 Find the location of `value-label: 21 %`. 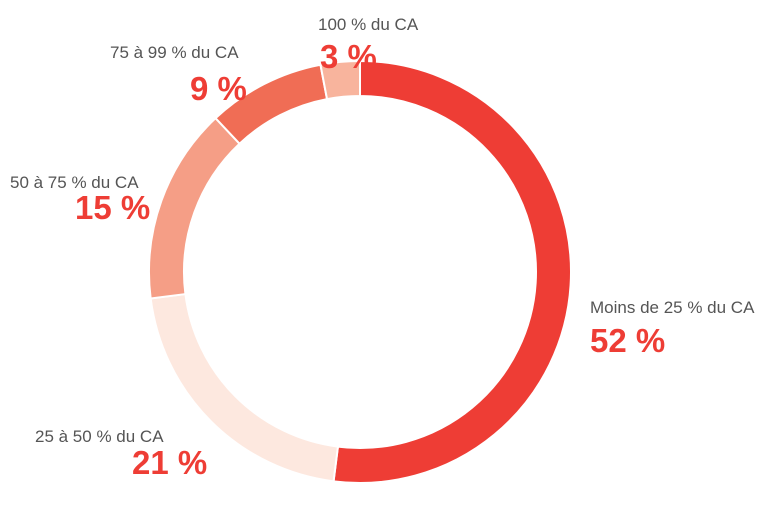

value-label: 21 % is located at coordinates (169, 462).